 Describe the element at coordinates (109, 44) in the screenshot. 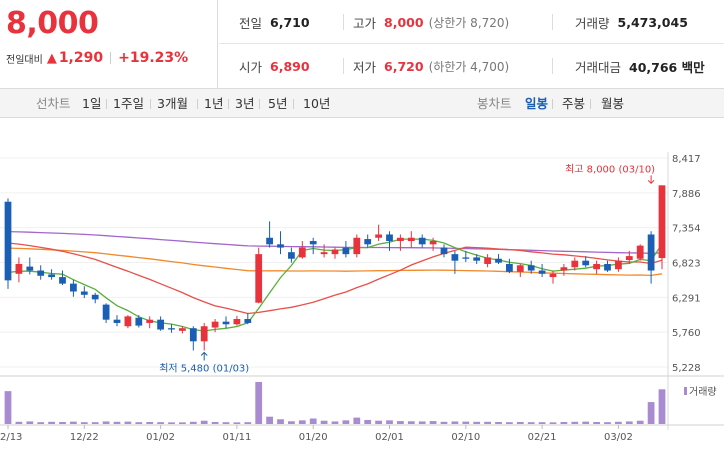

I see `current-price-box: 8,000 전일대비 ▲ 1,290 +19.23%` at that location.